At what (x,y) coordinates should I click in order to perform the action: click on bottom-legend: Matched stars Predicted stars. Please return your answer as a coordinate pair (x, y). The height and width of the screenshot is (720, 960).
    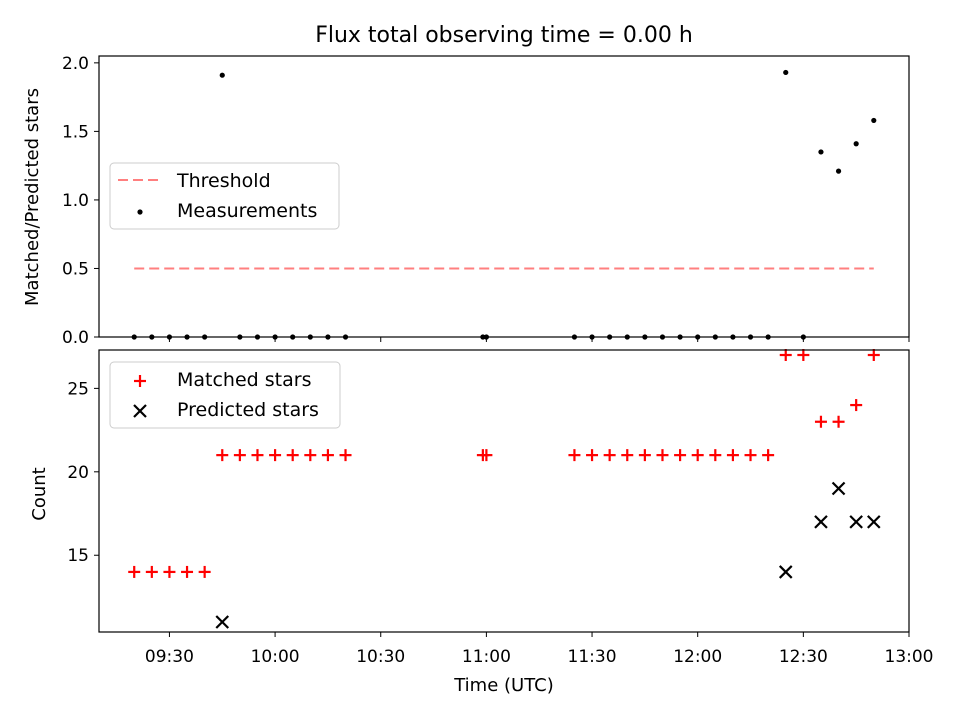
    Looking at the image, I should click on (225, 395).